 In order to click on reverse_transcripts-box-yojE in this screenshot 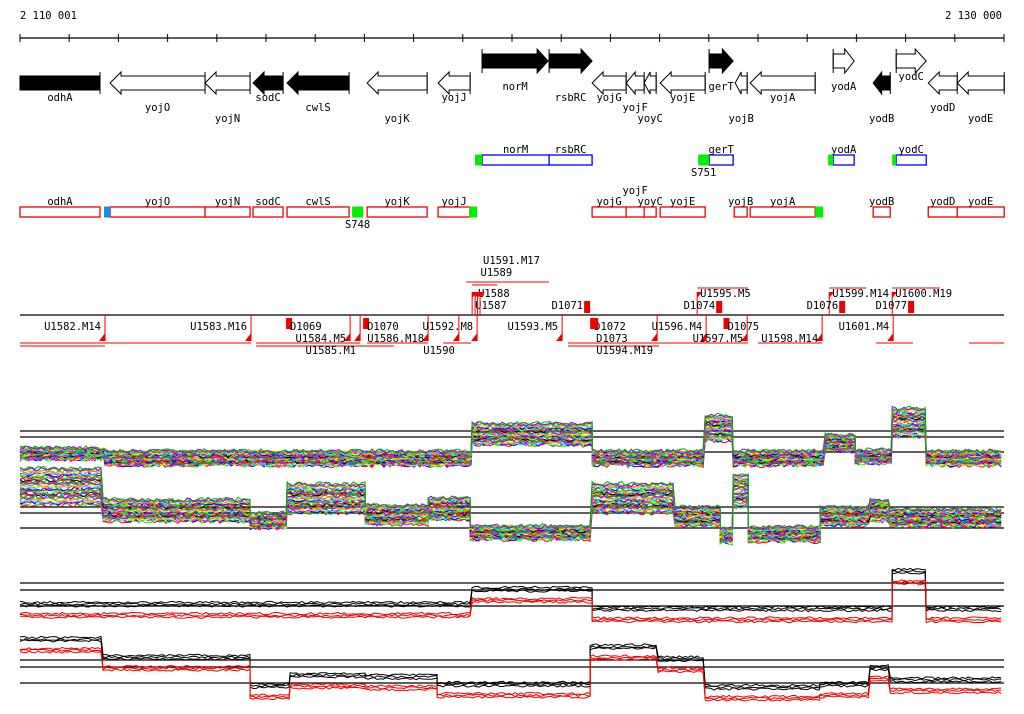, I will do `click(682, 212)`.